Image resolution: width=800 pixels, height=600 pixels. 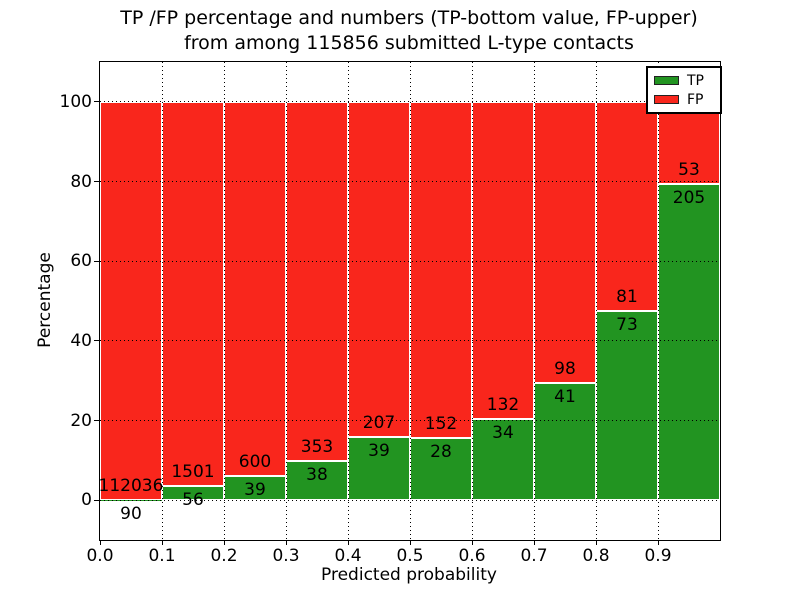 I want to click on legend-item-tp: TP, so click(x=687, y=80).